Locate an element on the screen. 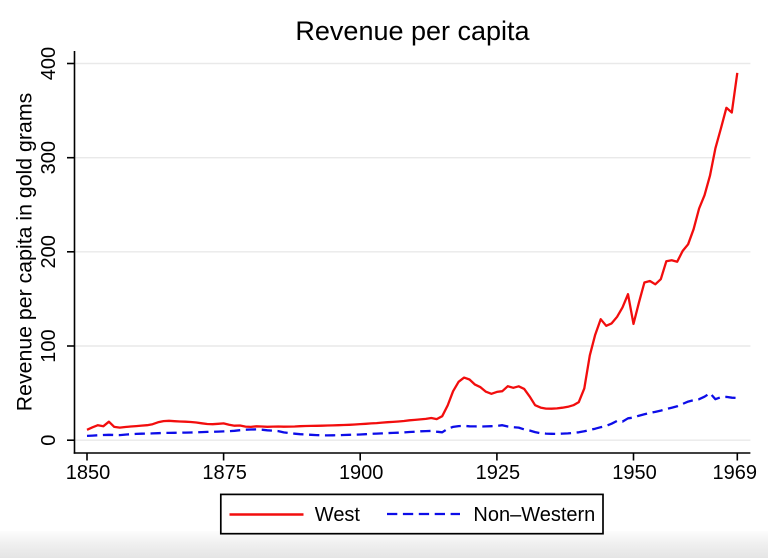 The width and height of the screenshot is (768, 558). svg-text:Revenue per capita in gold gra: Revenue per capita in gold grams is located at coordinates (25, 252).